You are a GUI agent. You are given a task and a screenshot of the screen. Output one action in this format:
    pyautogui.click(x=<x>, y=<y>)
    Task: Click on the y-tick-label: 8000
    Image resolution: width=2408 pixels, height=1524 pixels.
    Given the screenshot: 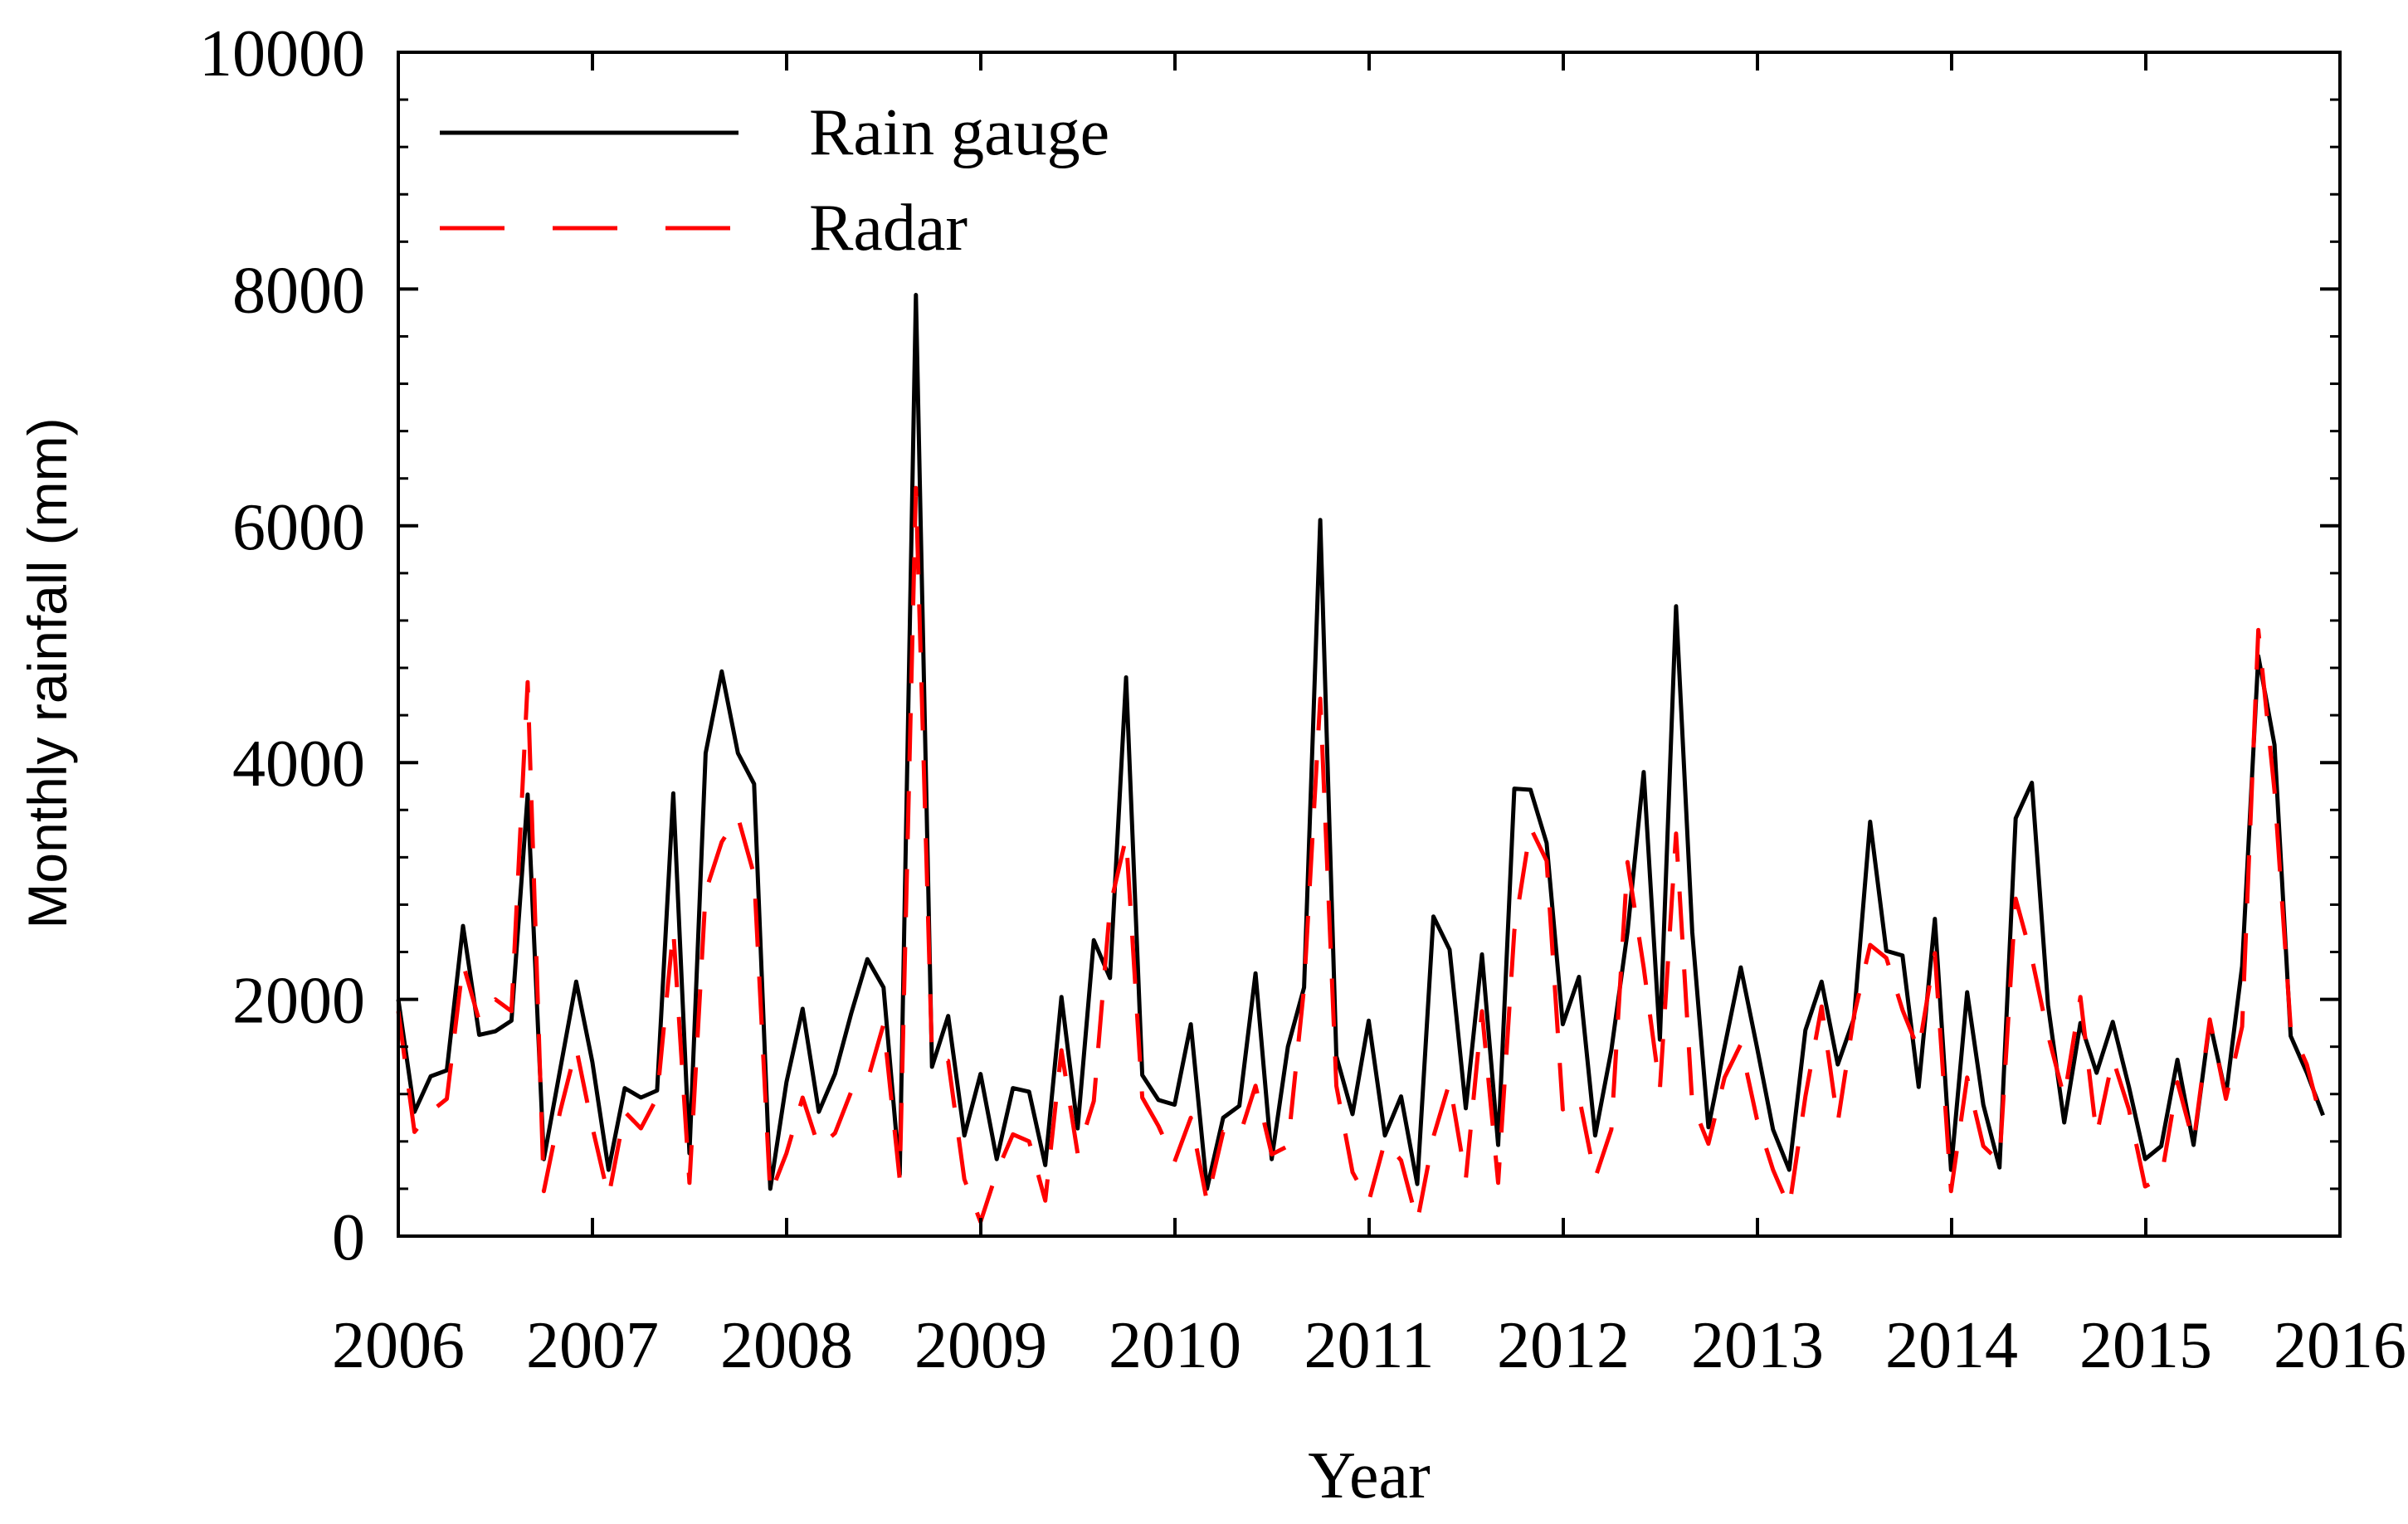 What is the action you would take?
    pyautogui.click(x=298, y=290)
    